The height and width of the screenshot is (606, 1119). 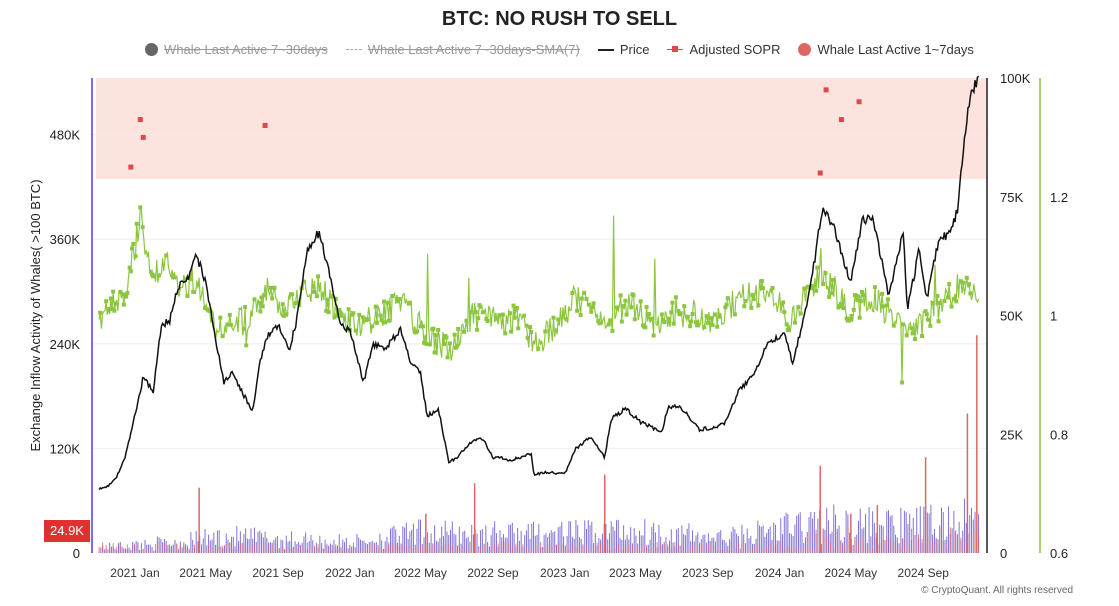 I want to click on legend-label: Whale Last Active 1~7days, so click(x=895, y=49).